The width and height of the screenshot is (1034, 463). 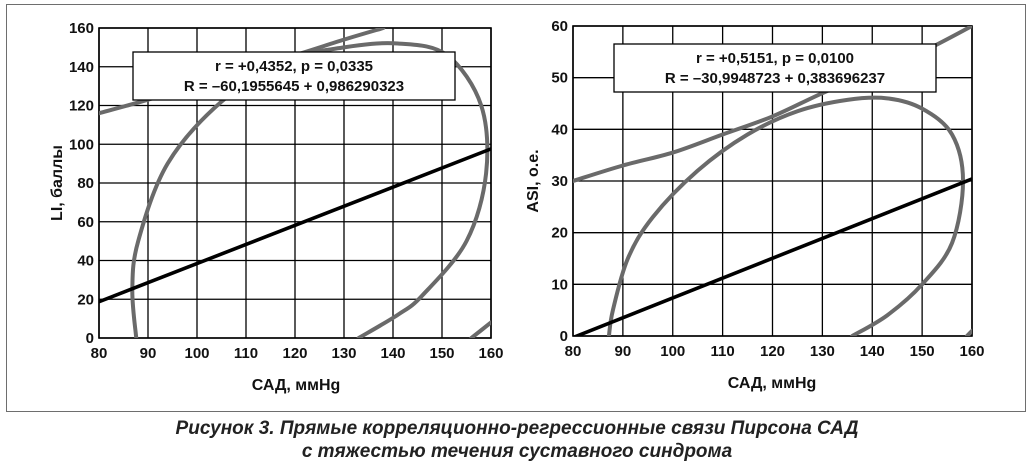 I want to click on y-tick-label: 30, so click(x=559, y=181).